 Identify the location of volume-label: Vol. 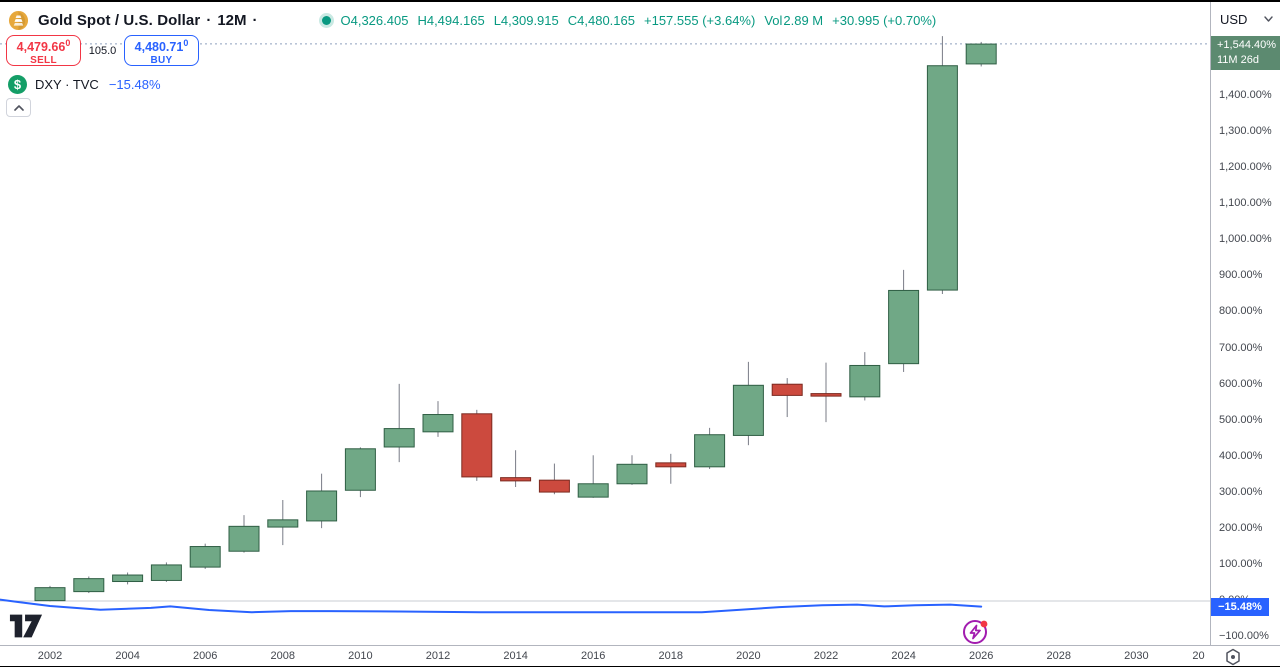
(773, 20).